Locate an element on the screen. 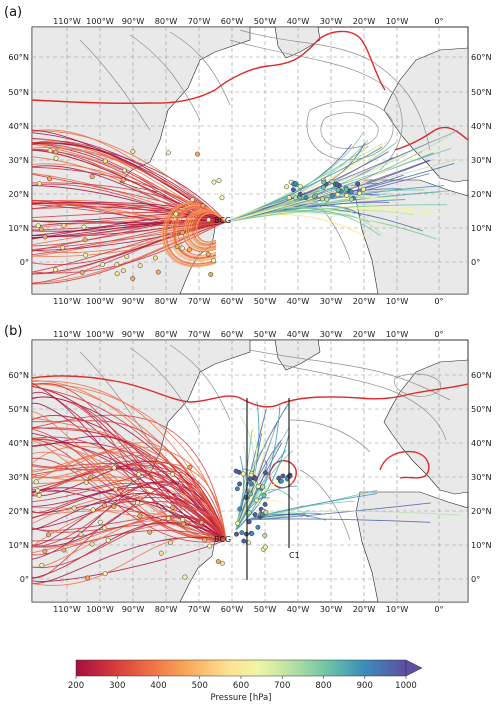  lon-tick-bottom: 70°W is located at coordinates (199, 609).